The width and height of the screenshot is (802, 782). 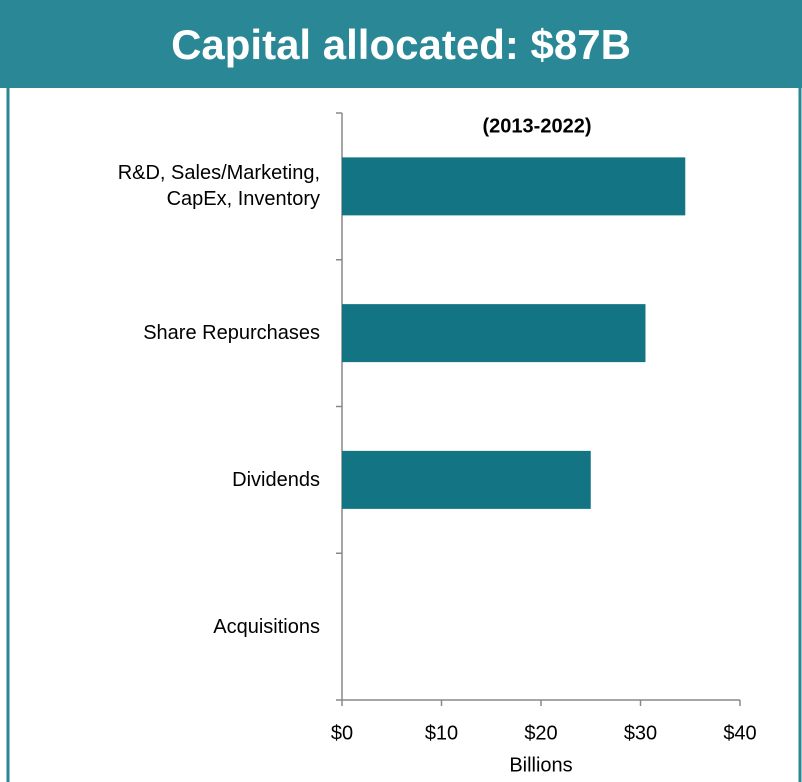 I want to click on x-tick-label: $0, so click(x=342, y=733).